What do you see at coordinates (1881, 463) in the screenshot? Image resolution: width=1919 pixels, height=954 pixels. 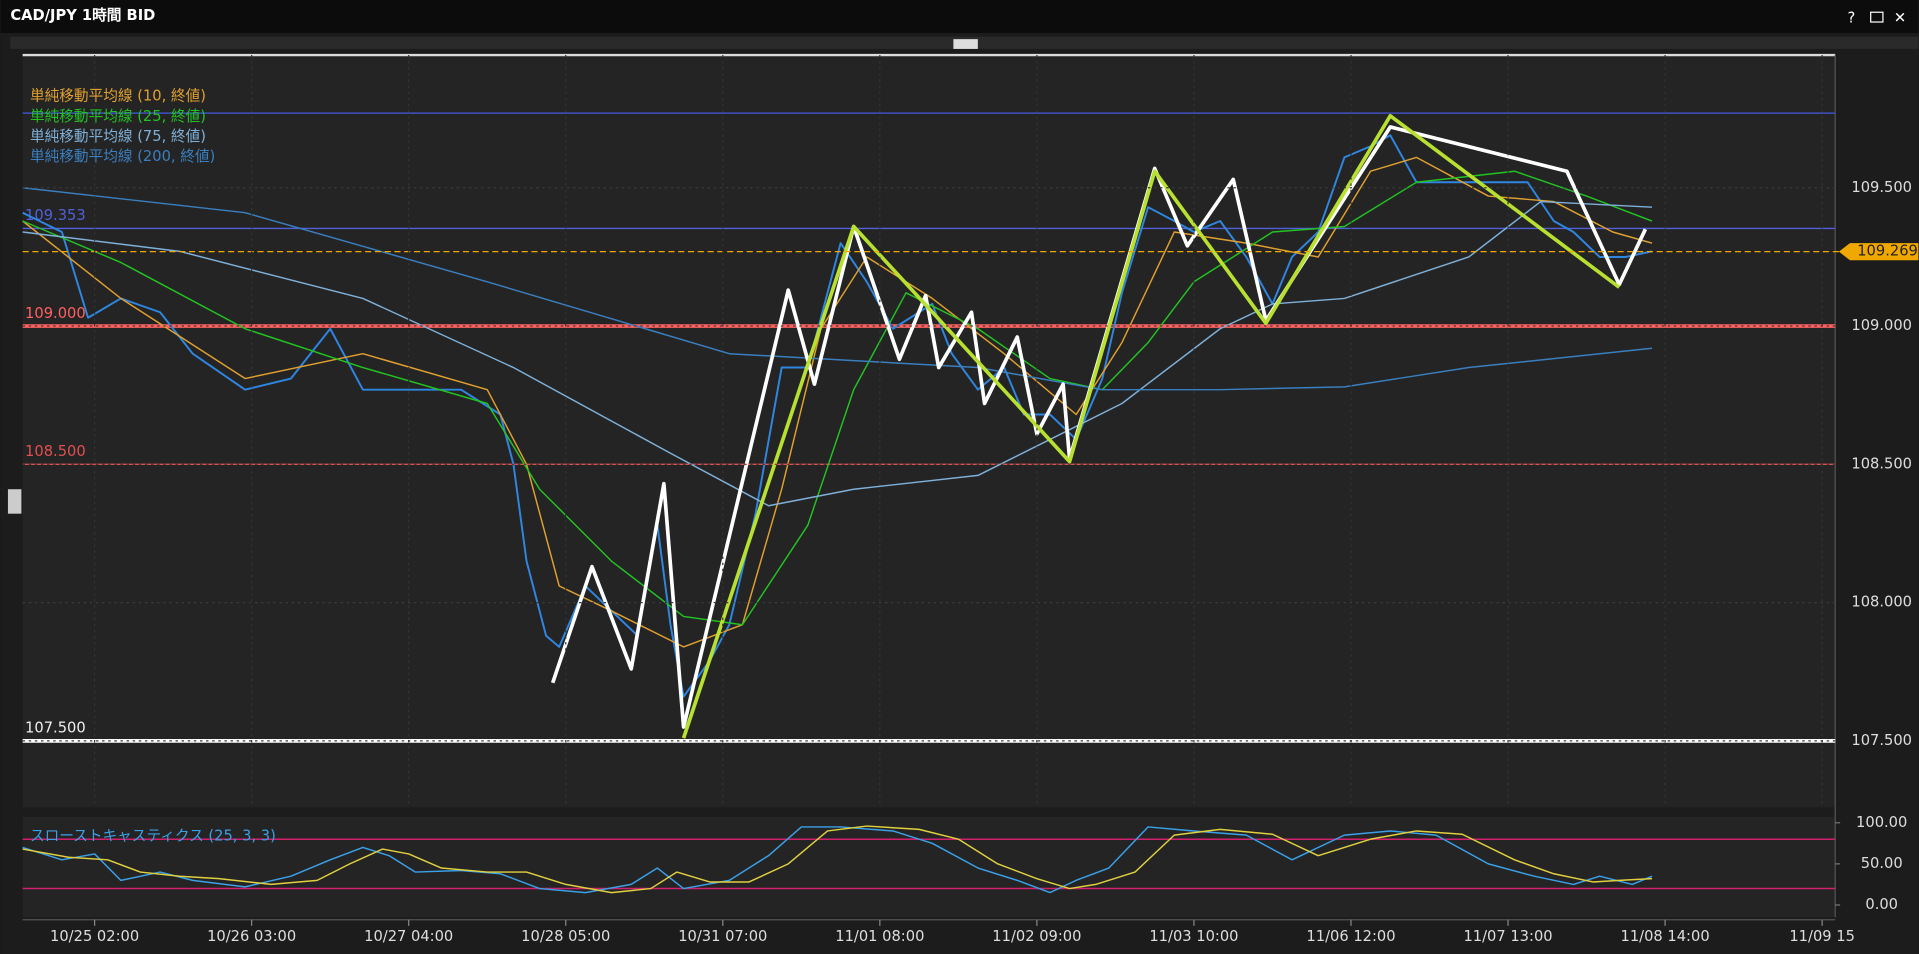 I see `y-tick-label: 108.500` at bounding box center [1881, 463].